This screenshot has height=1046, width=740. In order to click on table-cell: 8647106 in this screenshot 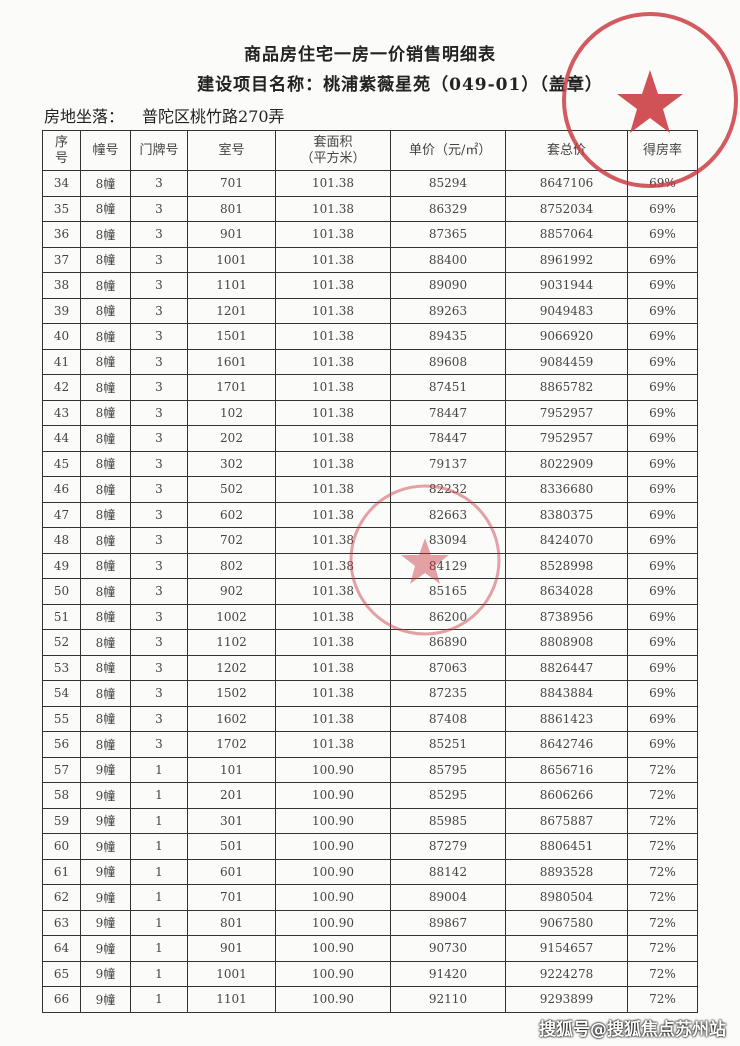, I will do `click(566, 183)`.